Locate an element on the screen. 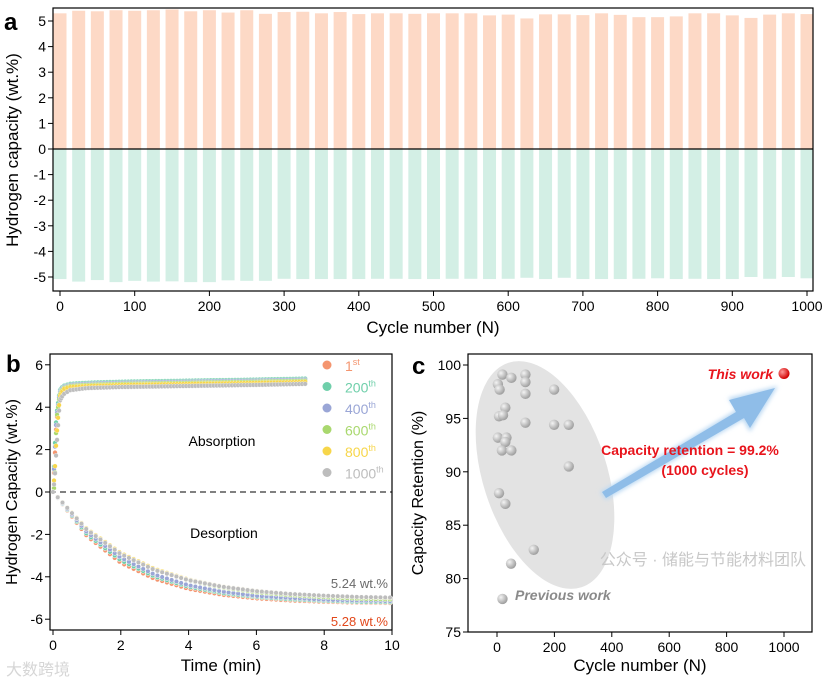 The height and width of the screenshot is (680, 827). x-tick-label: 100 is located at coordinates (135, 306).